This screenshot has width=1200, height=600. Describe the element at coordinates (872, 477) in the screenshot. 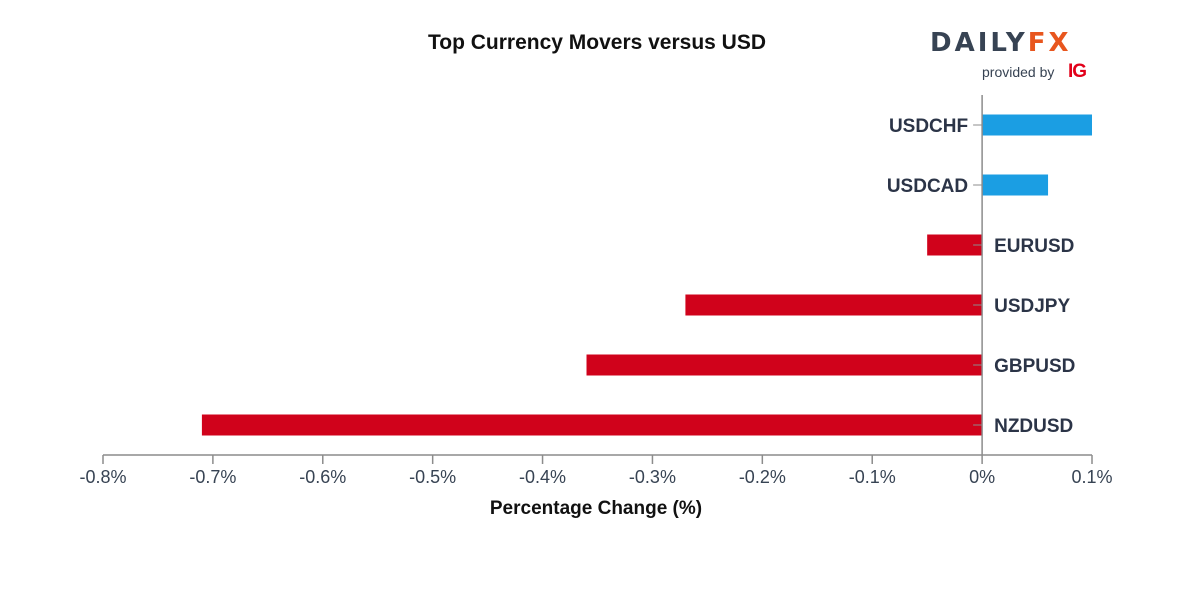

I see `x-tick-label: -0.1%` at that location.